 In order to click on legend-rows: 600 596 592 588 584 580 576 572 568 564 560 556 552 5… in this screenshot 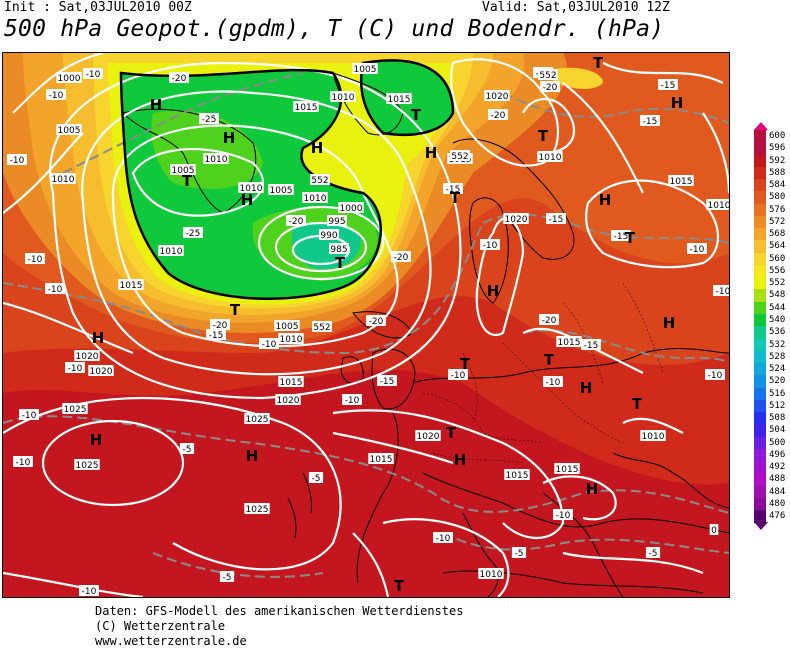, I will do `click(771, 326)`.